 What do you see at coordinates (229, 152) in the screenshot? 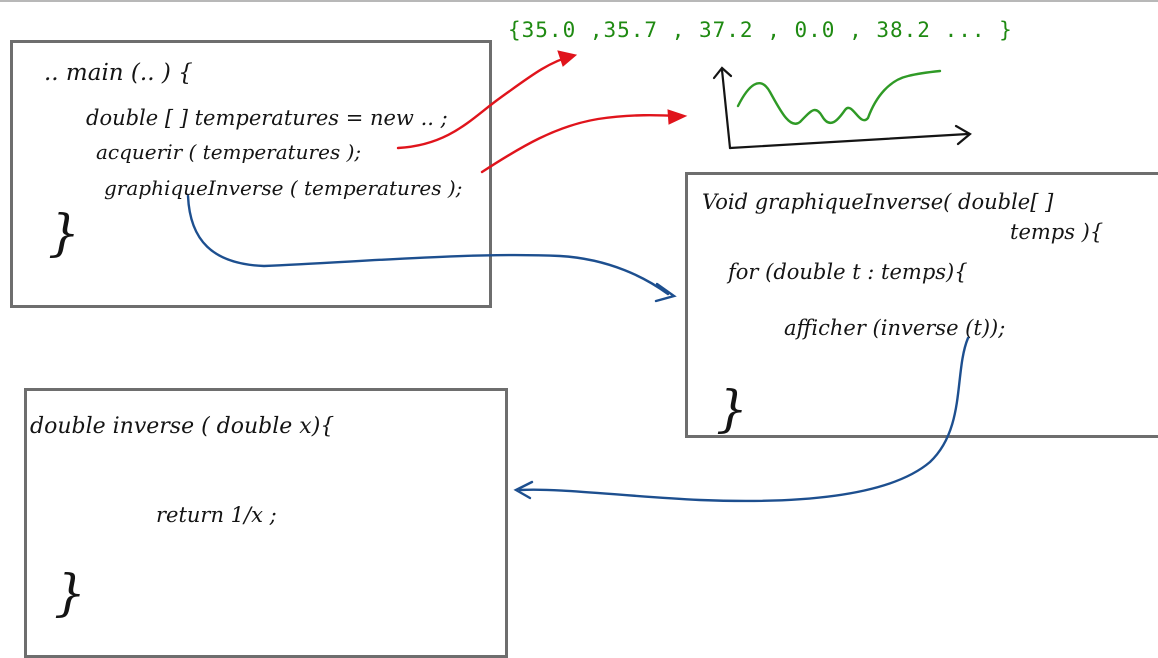
I see `acquerir-call: acquerir ( temperatures );` at bounding box center [229, 152].